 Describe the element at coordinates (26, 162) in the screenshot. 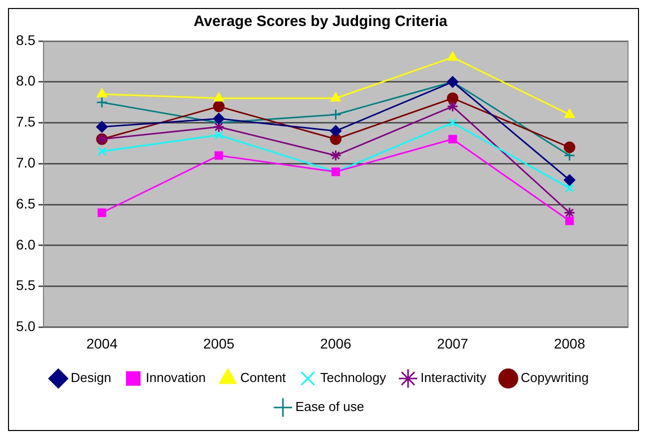

I see `y-tick-label: 7.0` at that location.